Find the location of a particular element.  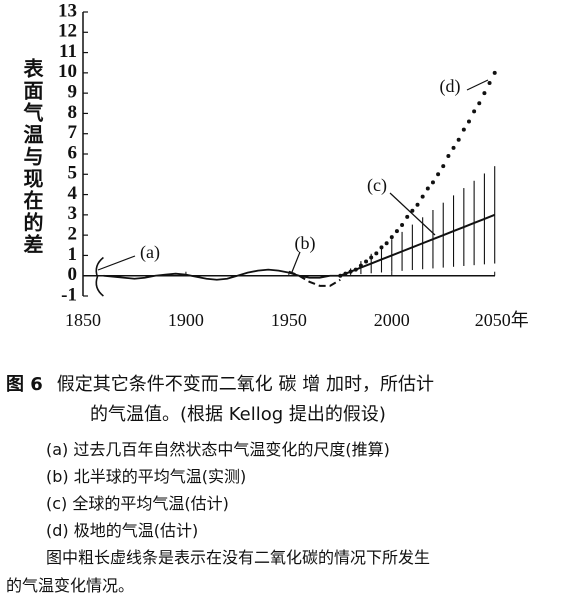

y-tick-label: 6 is located at coordinates (73, 152).